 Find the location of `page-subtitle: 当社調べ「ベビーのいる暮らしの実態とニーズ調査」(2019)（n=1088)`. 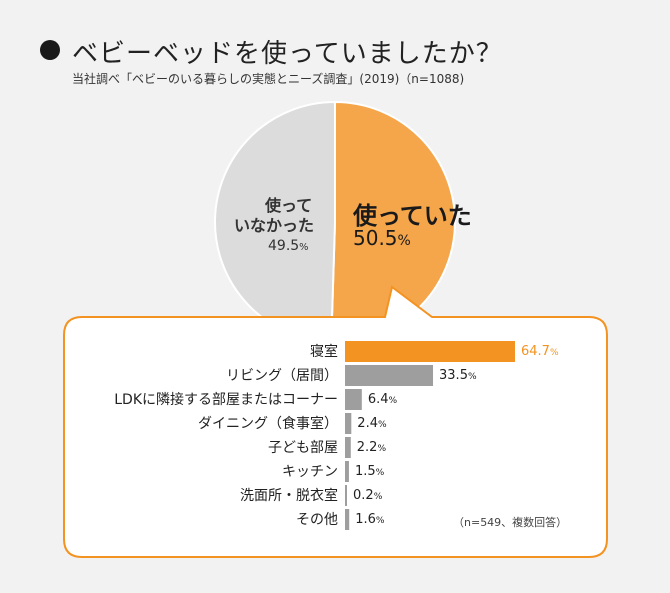

page-subtitle: 当社調べ「ベビーのいる暮らしの実態とニーズ調査」(2019)（n=1088) is located at coordinates (268, 79).